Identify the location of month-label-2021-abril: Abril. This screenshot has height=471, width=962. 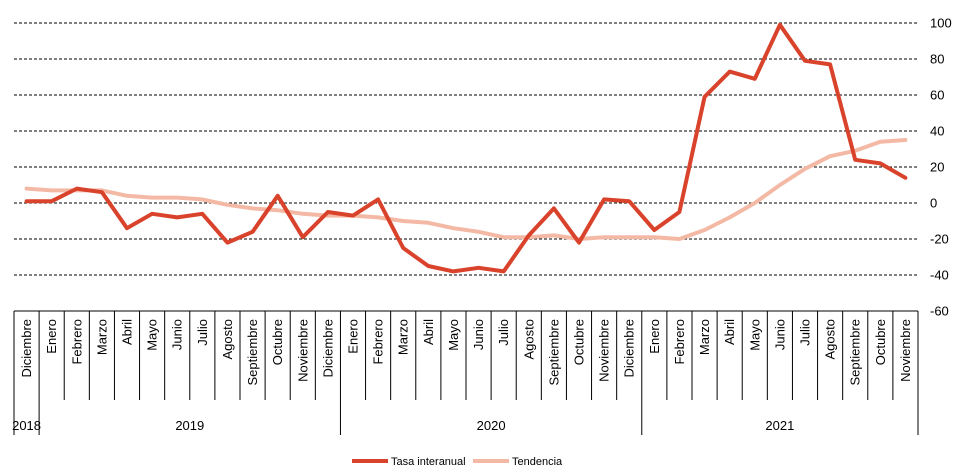
(729, 332).